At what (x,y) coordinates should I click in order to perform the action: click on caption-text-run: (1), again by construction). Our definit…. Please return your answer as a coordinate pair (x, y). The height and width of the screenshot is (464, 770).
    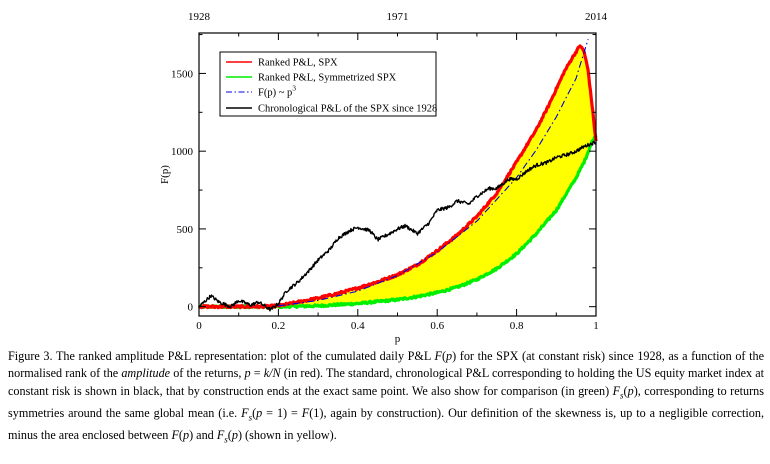
    Looking at the image, I should click on (386, 423).